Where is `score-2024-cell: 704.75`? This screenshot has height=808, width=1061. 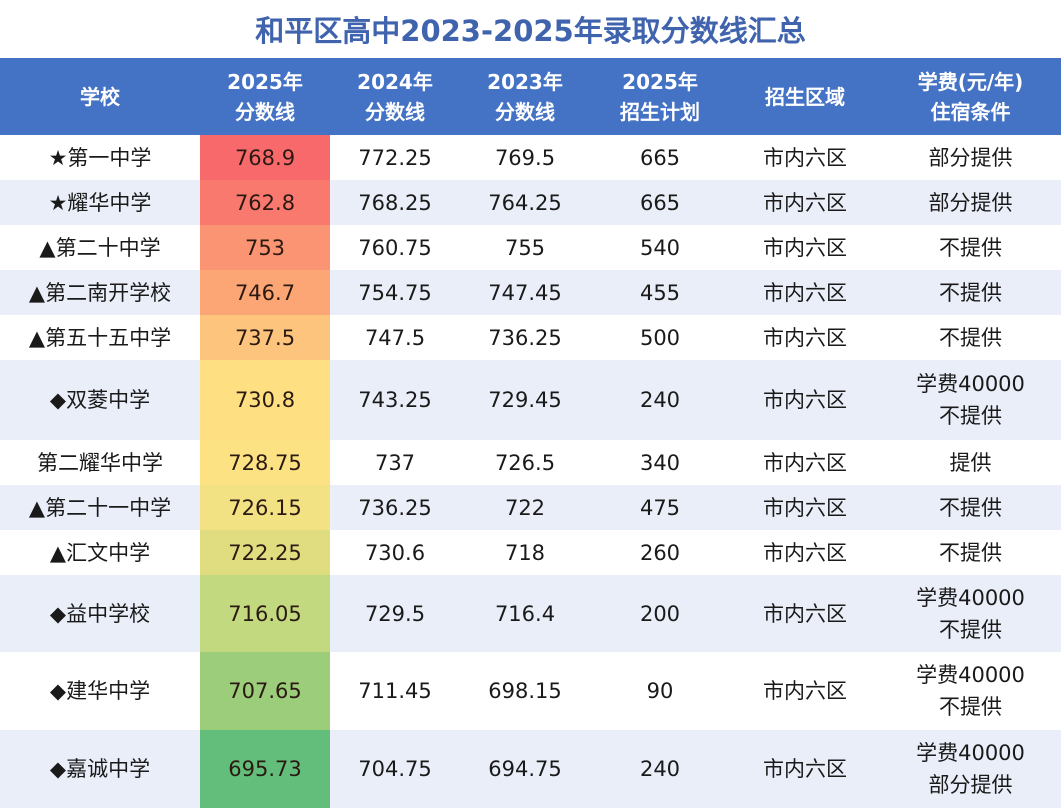 score-2024-cell: 704.75 is located at coordinates (395, 769).